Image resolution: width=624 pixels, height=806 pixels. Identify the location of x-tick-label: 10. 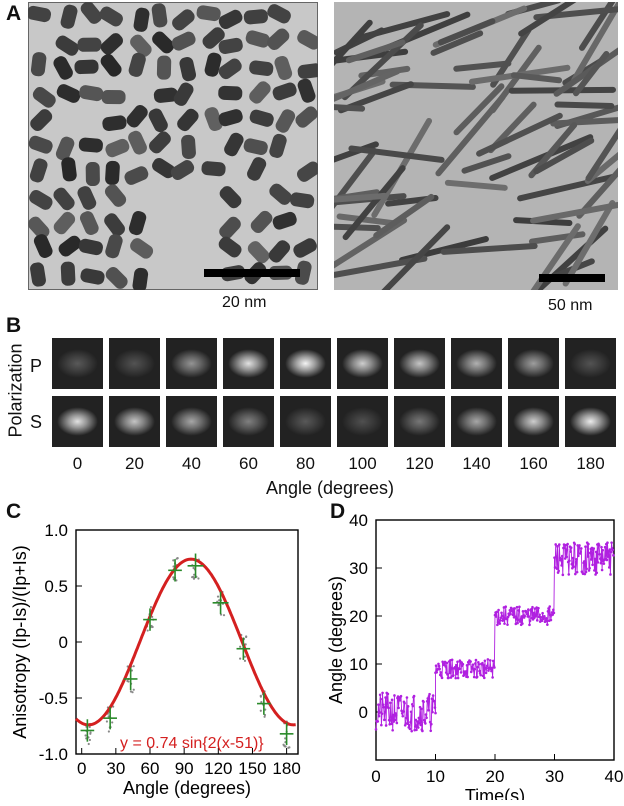
(435, 776).